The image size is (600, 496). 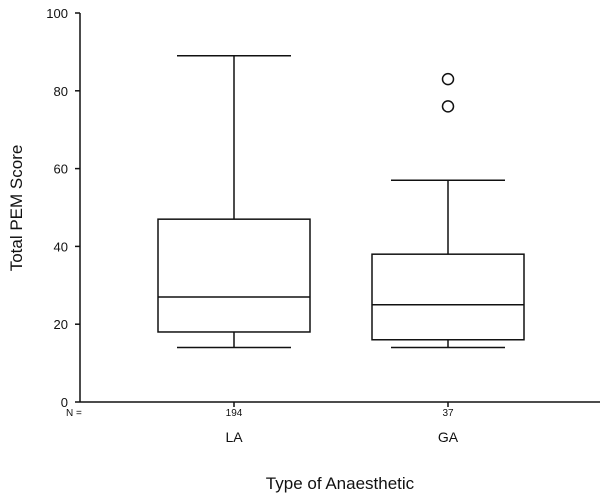 I want to click on y-tick-label: 0, so click(x=64, y=402).